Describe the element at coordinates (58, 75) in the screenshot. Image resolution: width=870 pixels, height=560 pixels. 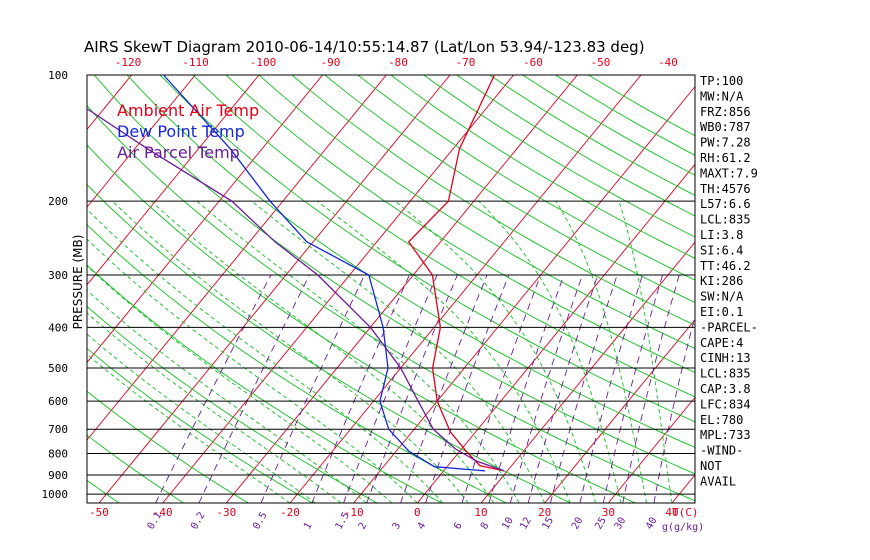
I see `pressure-tick-label: 100` at that location.